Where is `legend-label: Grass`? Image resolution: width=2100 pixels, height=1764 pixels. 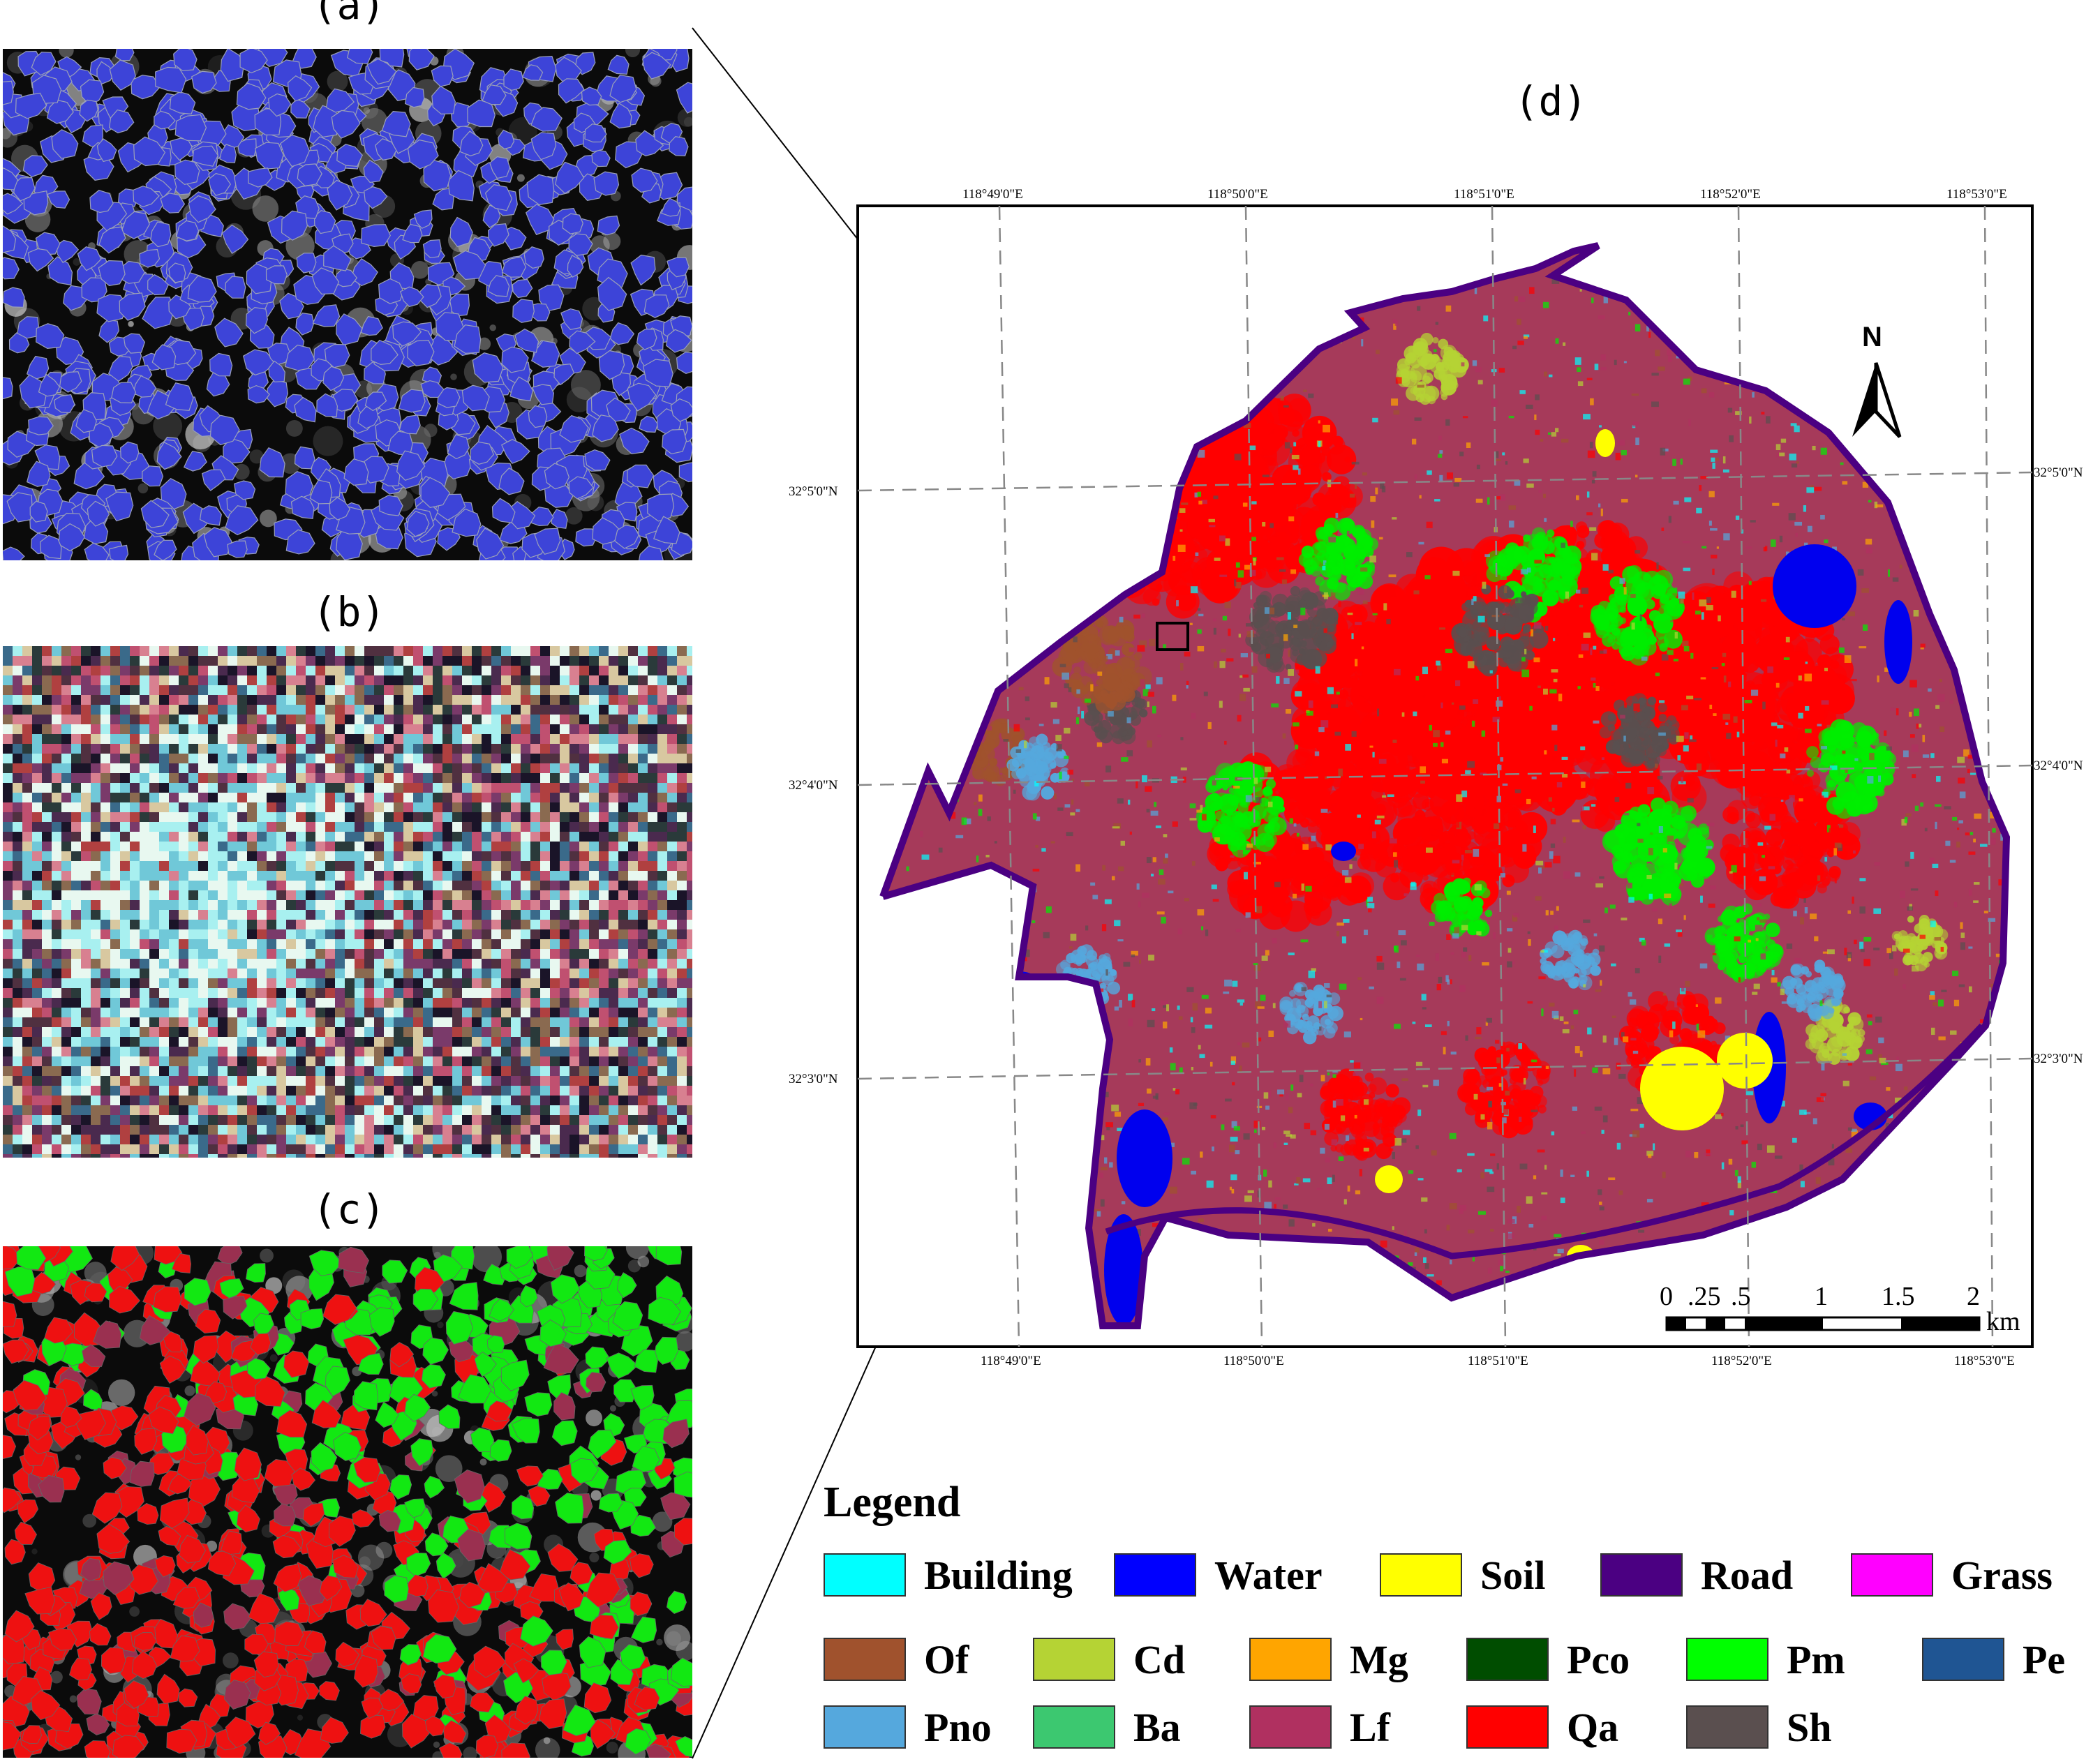
legend-label: Grass is located at coordinates (2002, 1575).